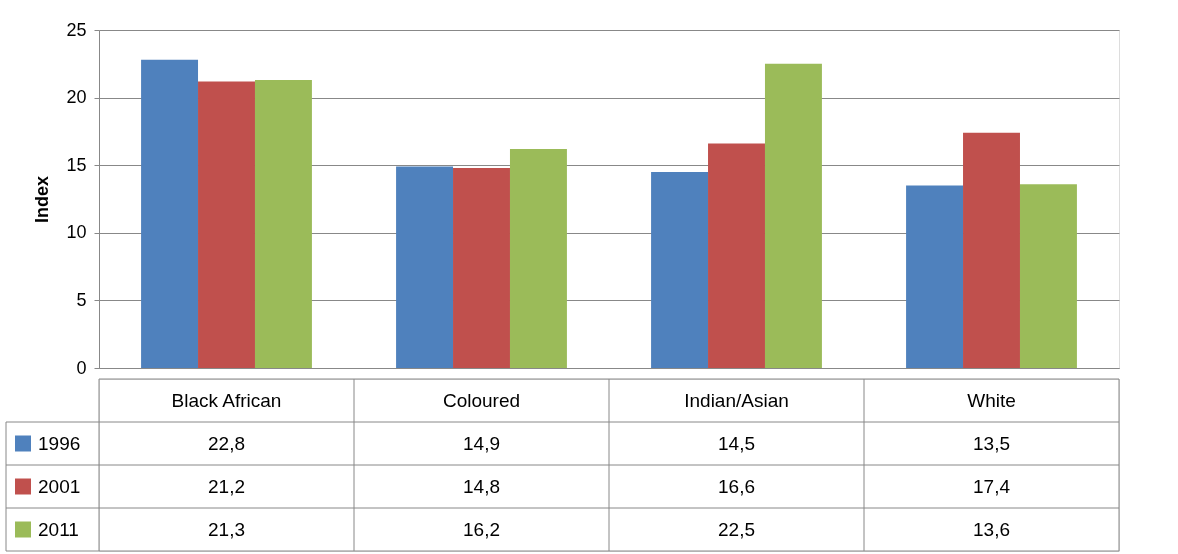 The width and height of the screenshot is (1178, 554). What do you see at coordinates (76, 97) in the screenshot?
I see `y-tick-label: 20` at bounding box center [76, 97].